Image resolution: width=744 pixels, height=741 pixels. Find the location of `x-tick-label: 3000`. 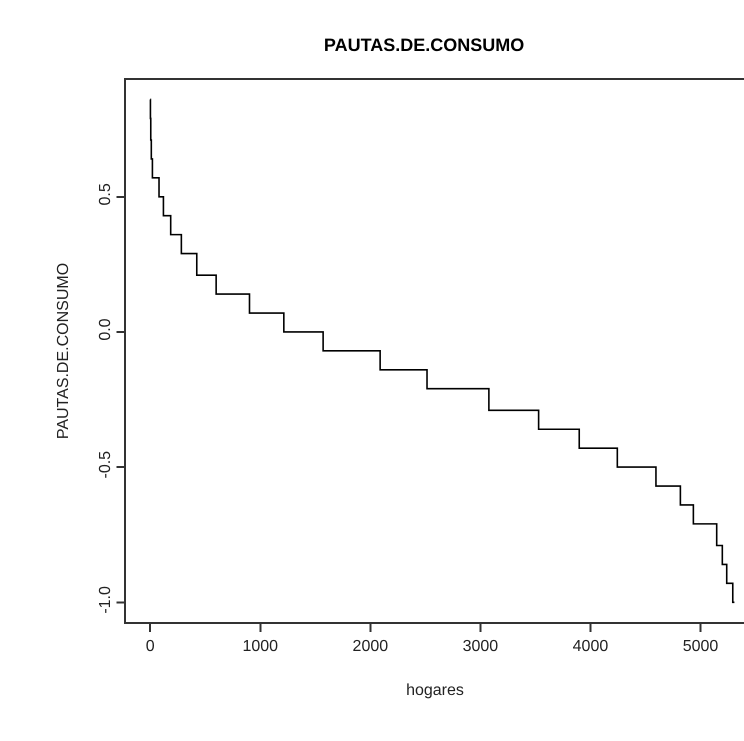

x-tick-label: 3000 is located at coordinates (480, 646).